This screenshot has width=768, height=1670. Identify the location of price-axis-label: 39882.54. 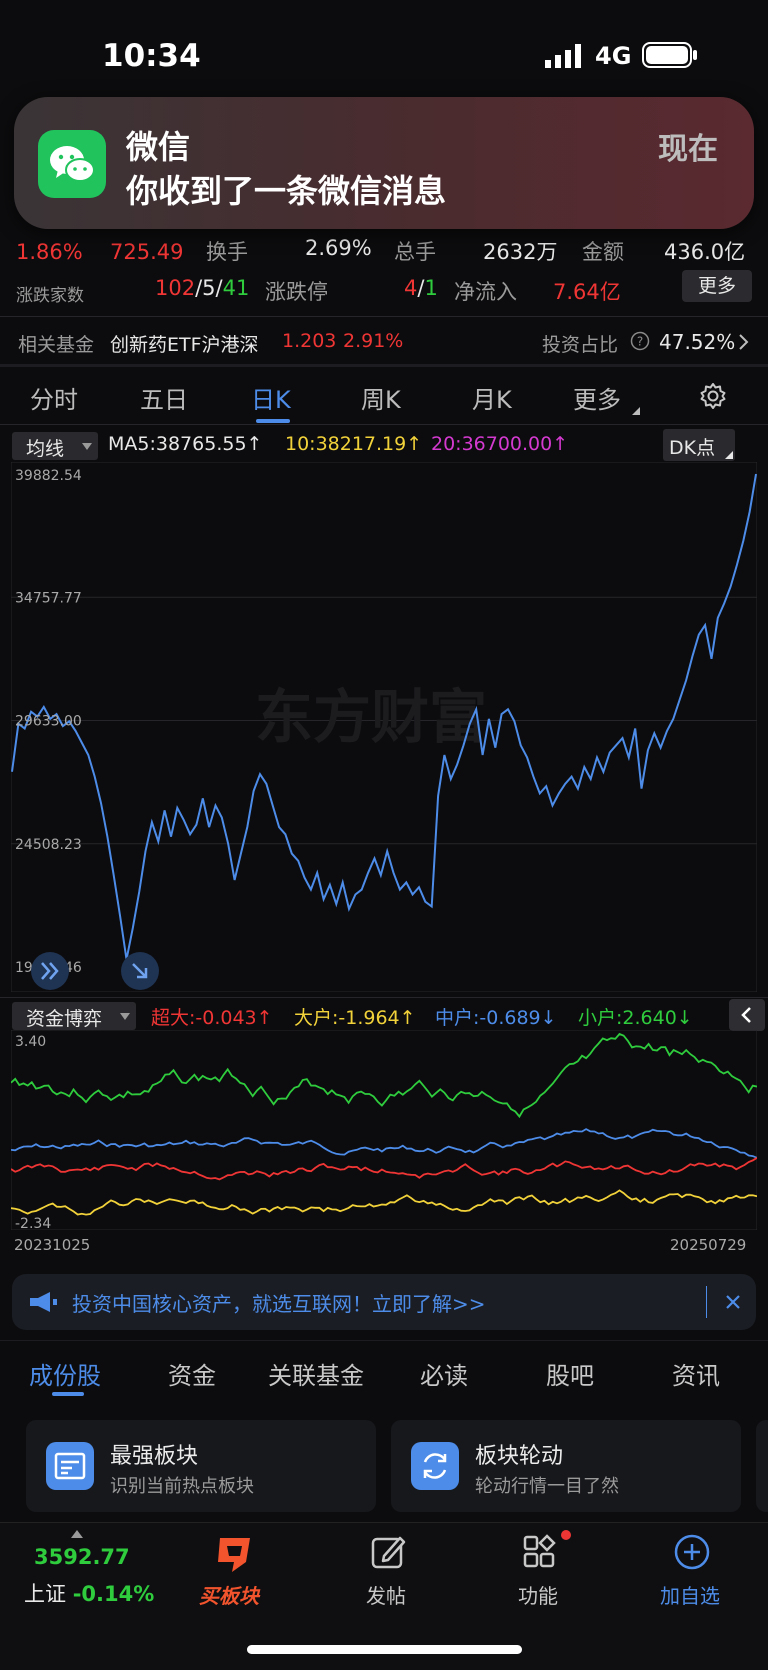
(48, 476).